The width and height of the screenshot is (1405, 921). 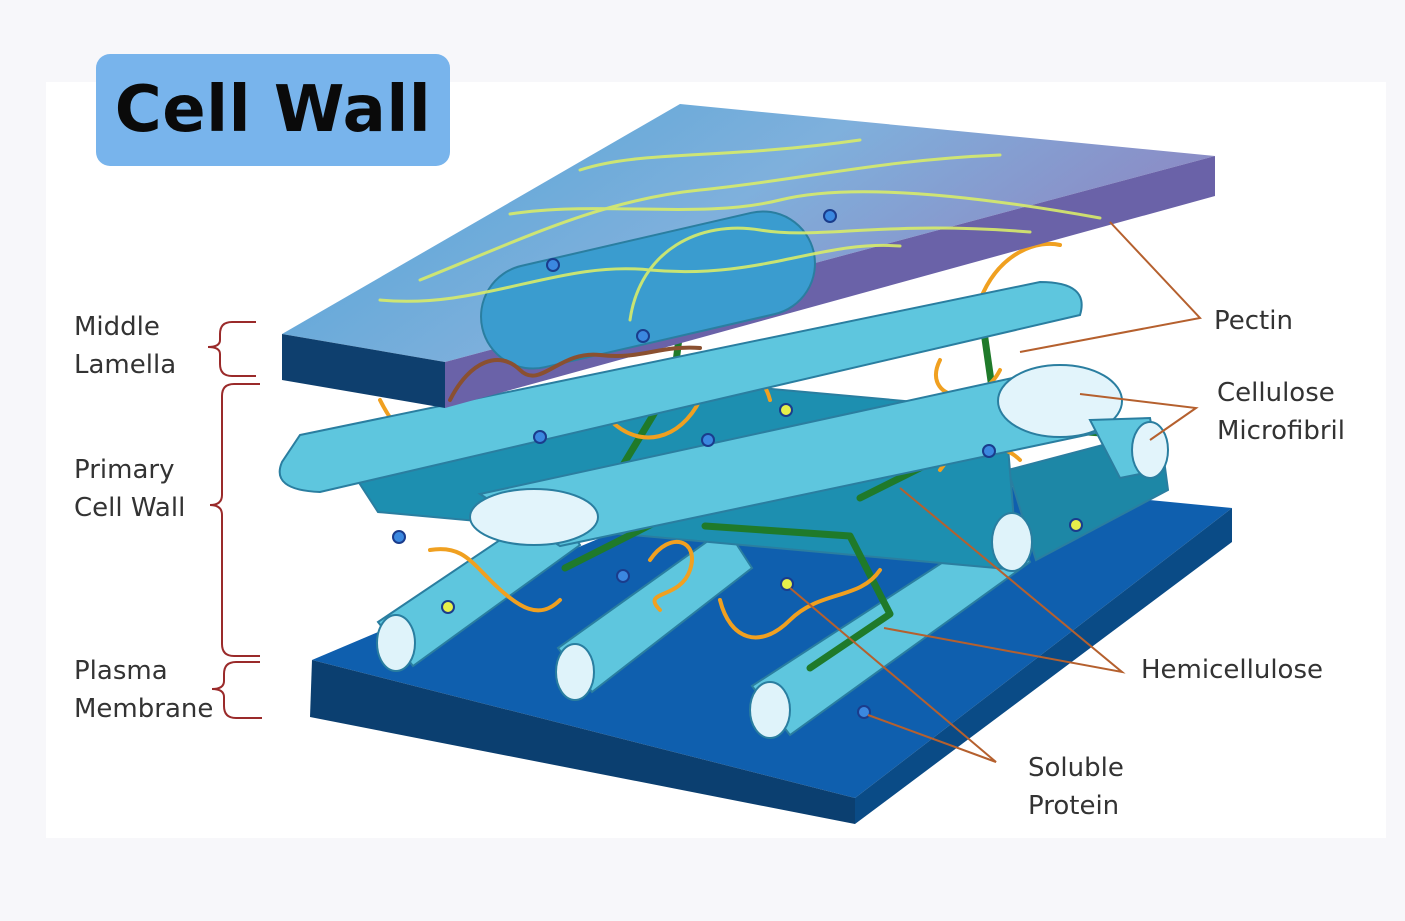 I want to click on label-primary-cell-wall-line1: Primary, so click(x=124, y=470).